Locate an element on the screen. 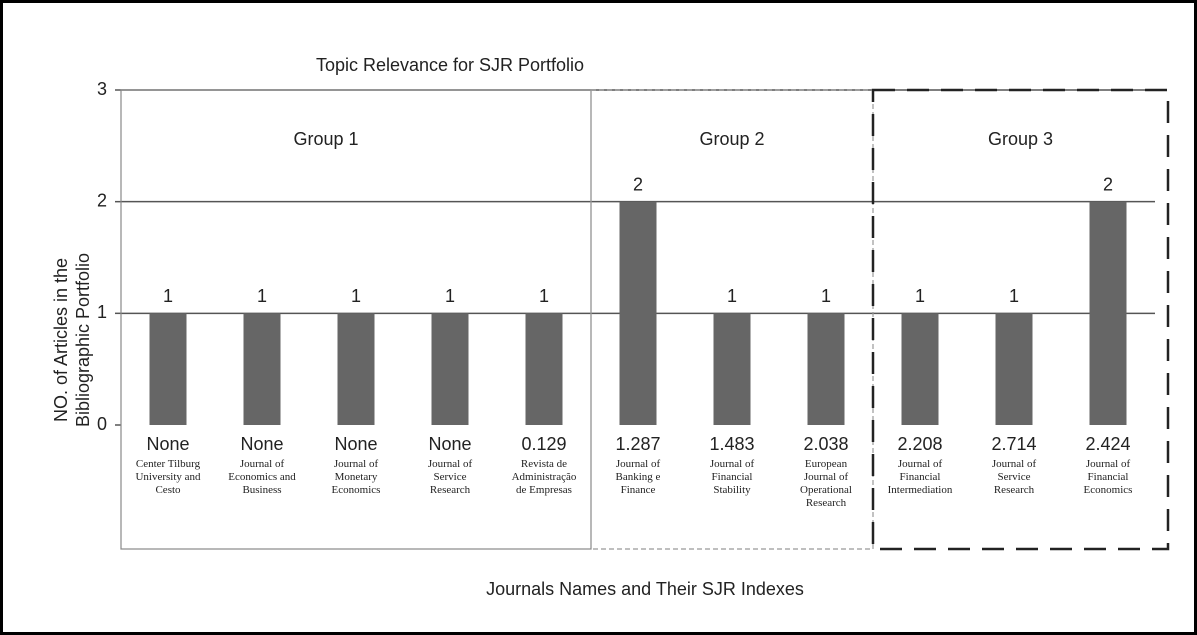 The width and height of the screenshot is (1197, 635). x-tick-label: Journal of Financial Stability is located at coordinates (732, 477).